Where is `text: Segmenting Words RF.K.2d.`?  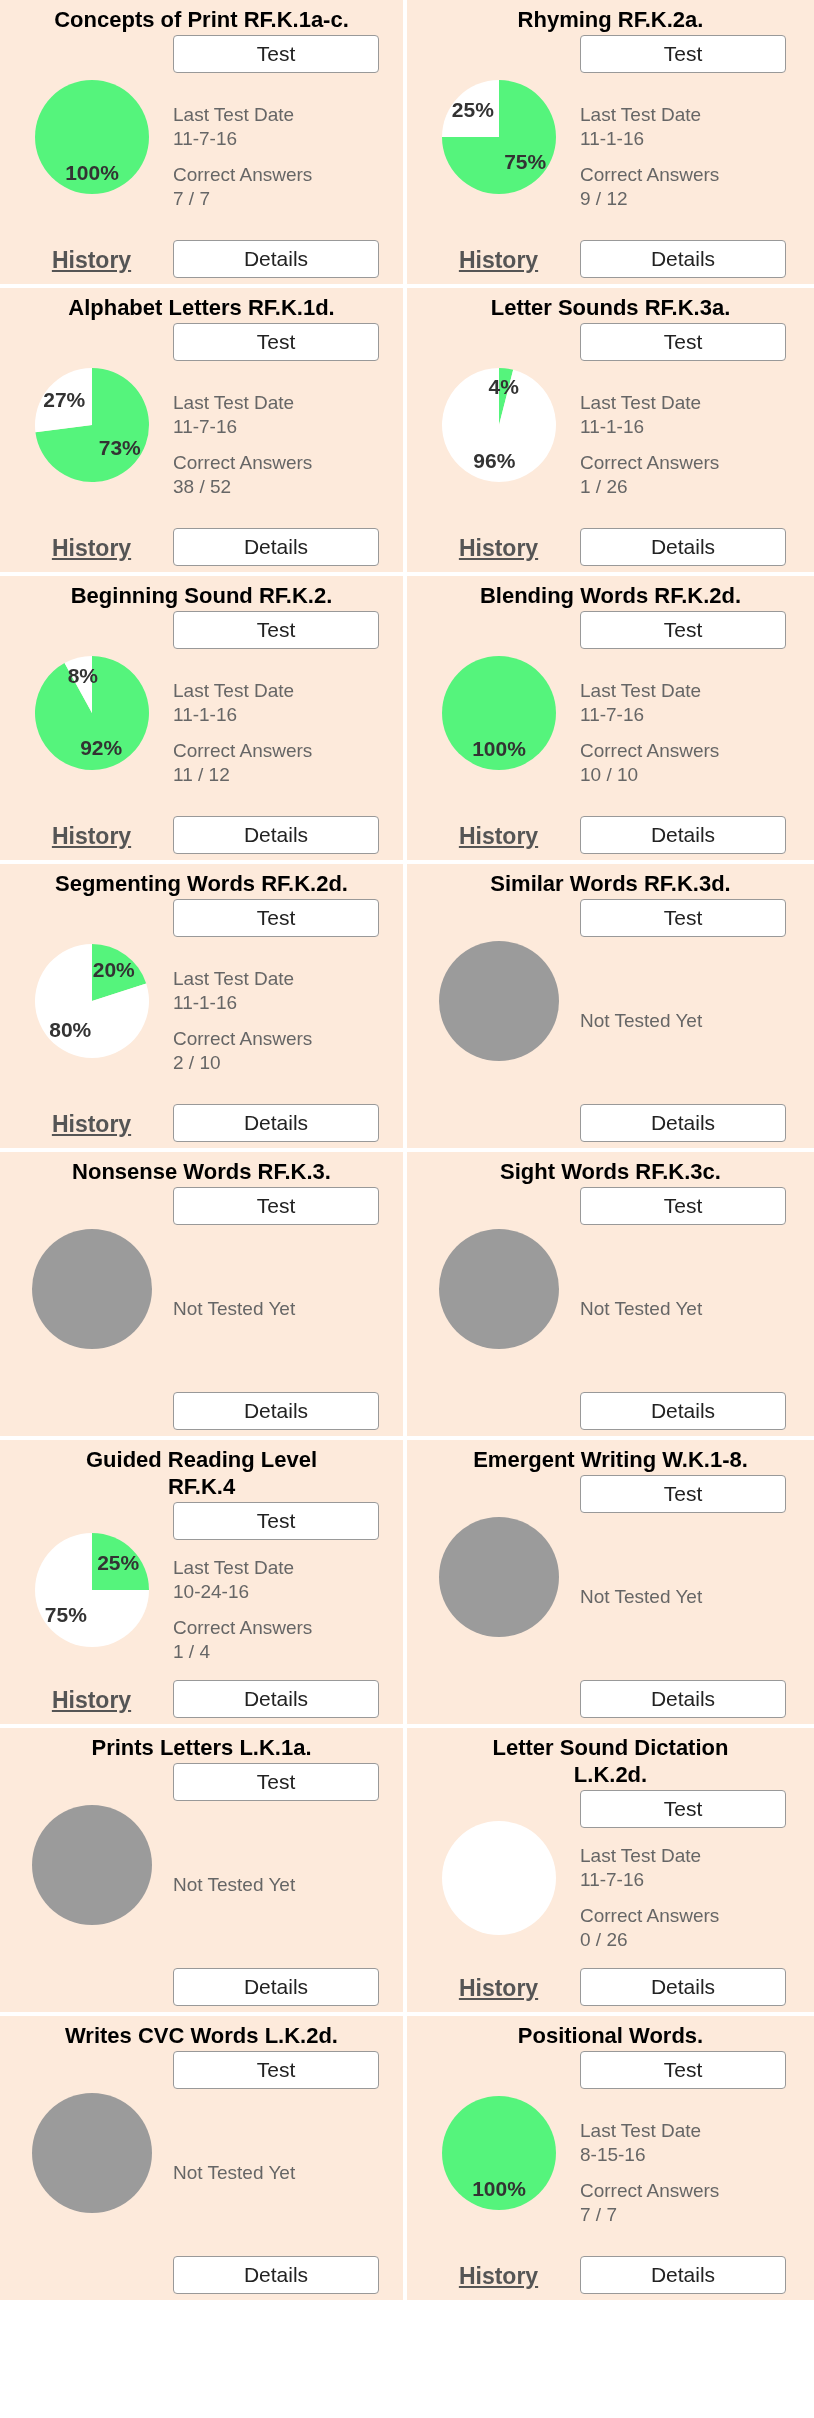
text: Segmenting Words RF.K.2d. is located at coordinates (201, 883).